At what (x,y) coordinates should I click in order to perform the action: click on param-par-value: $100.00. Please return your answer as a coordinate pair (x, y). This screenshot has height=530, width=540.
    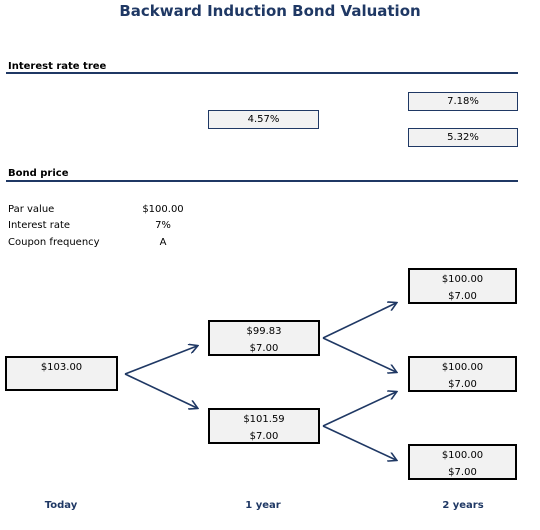
    Looking at the image, I should click on (163, 209).